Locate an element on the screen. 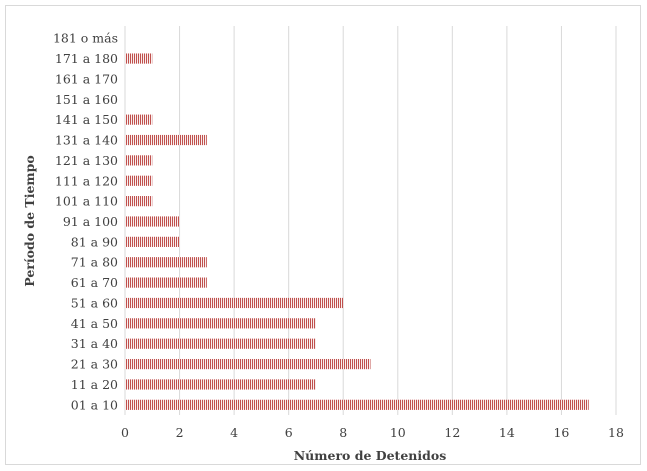  x-tick-label: 8 is located at coordinates (343, 432).